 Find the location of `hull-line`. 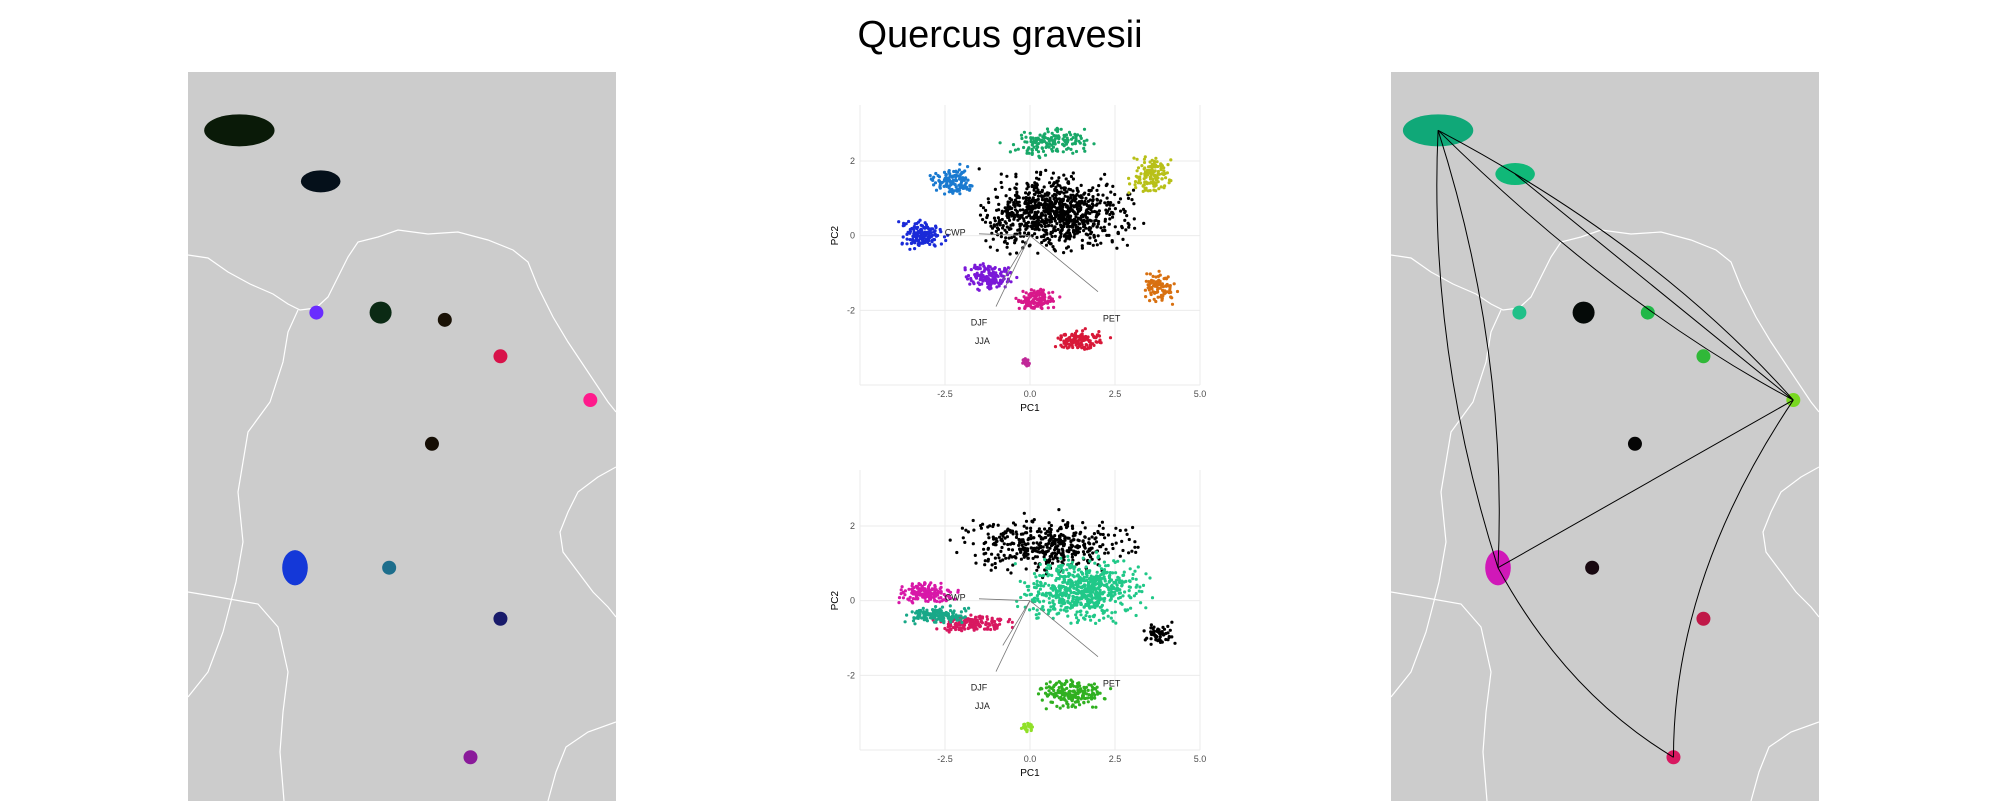

hull-line is located at coordinates (1467, 349).